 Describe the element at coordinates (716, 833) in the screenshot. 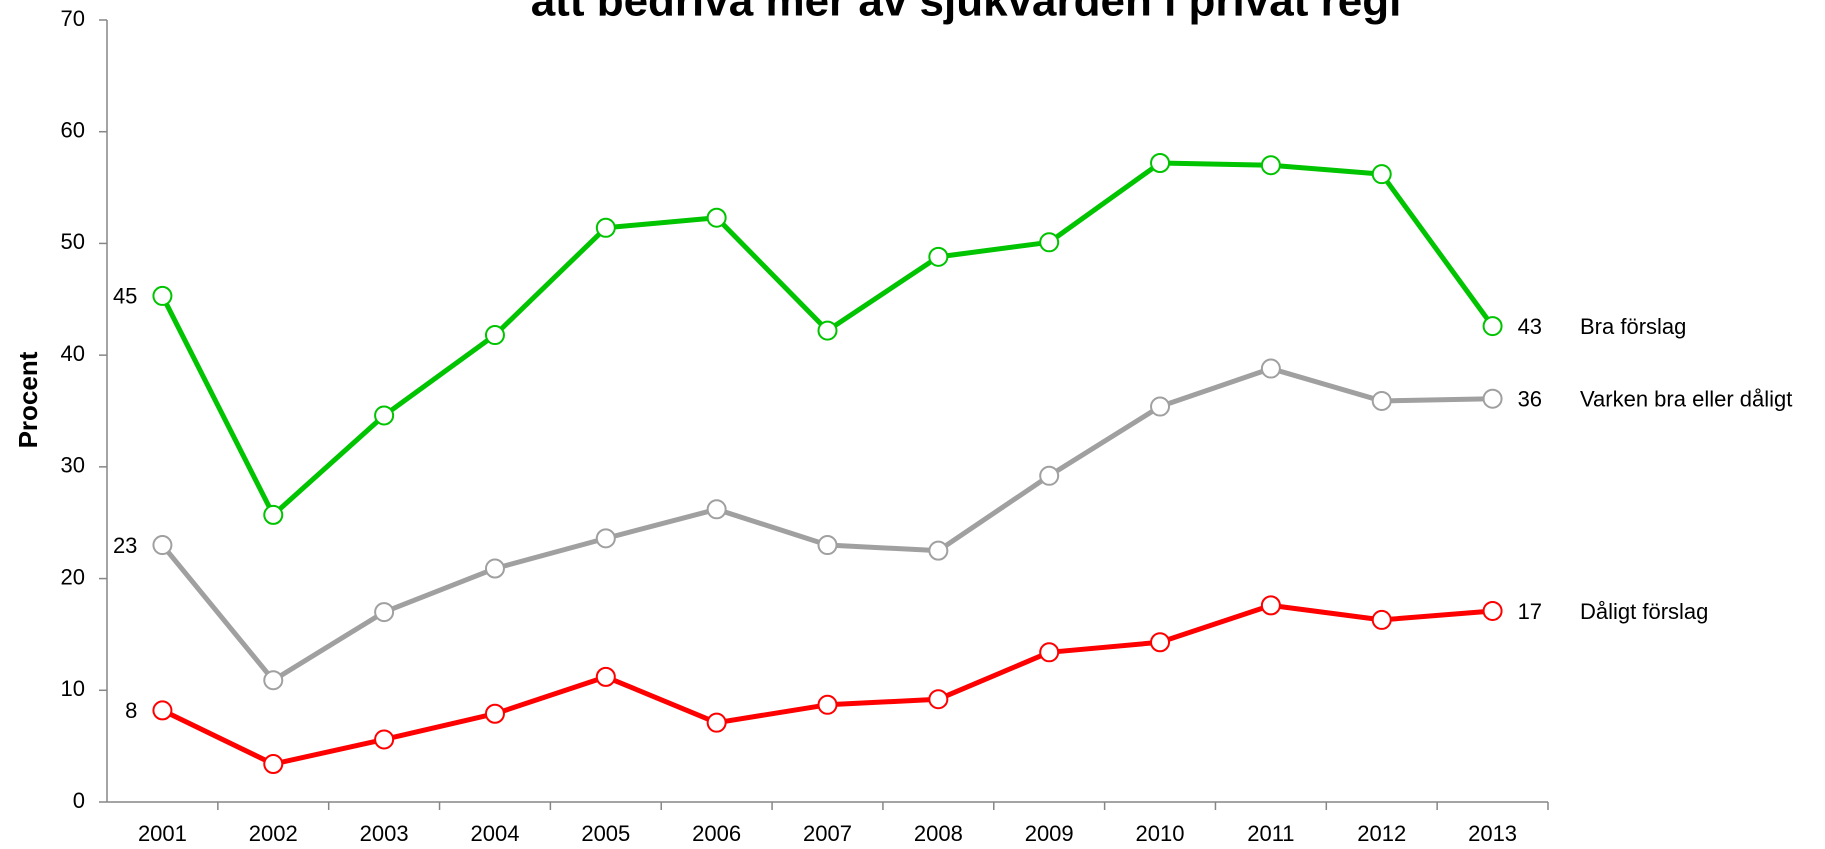

I see `x-tick-label: 2006` at that location.